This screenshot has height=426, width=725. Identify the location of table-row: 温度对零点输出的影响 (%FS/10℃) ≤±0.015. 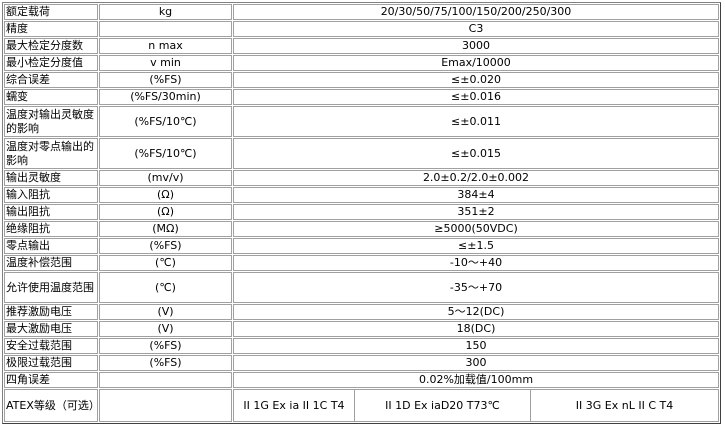
(361, 153).